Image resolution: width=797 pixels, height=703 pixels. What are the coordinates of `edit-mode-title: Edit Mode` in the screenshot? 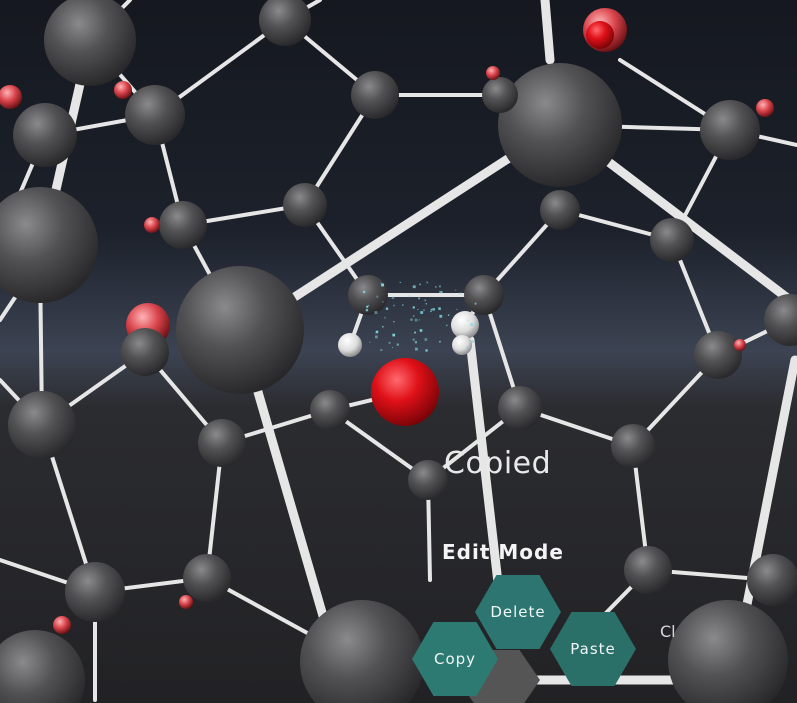 It's located at (503, 552).